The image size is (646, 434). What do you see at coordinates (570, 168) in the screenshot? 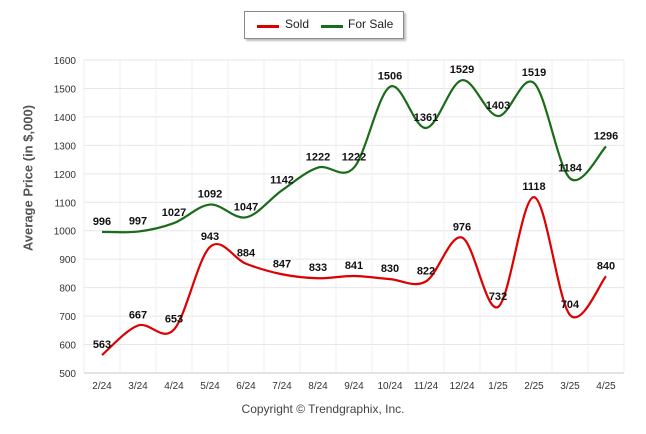
I see `data-label-for-sale: 1184` at bounding box center [570, 168].